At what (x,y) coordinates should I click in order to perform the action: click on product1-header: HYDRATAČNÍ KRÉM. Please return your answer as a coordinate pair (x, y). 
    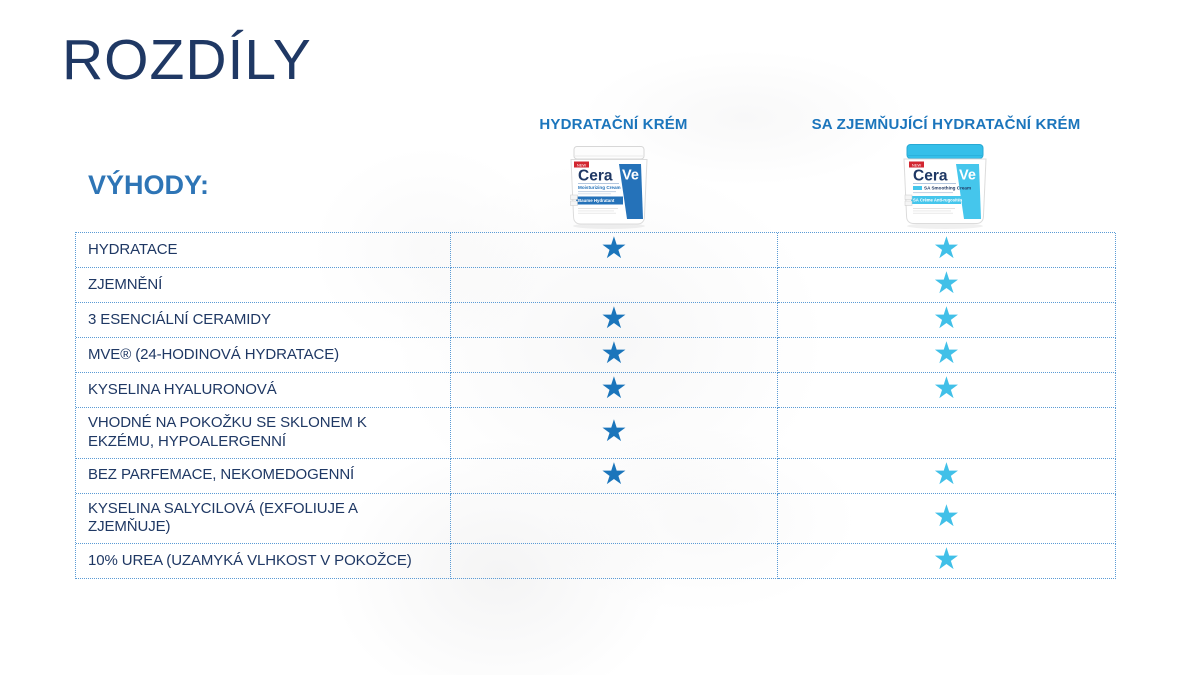
    Looking at the image, I should click on (613, 124).